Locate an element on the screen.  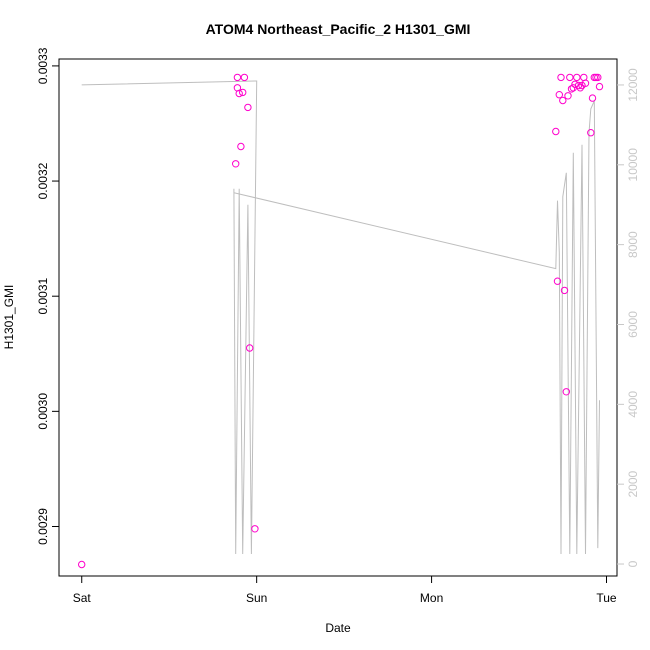
y-right-tick-label: 8000 is located at coordinates (633, 244).